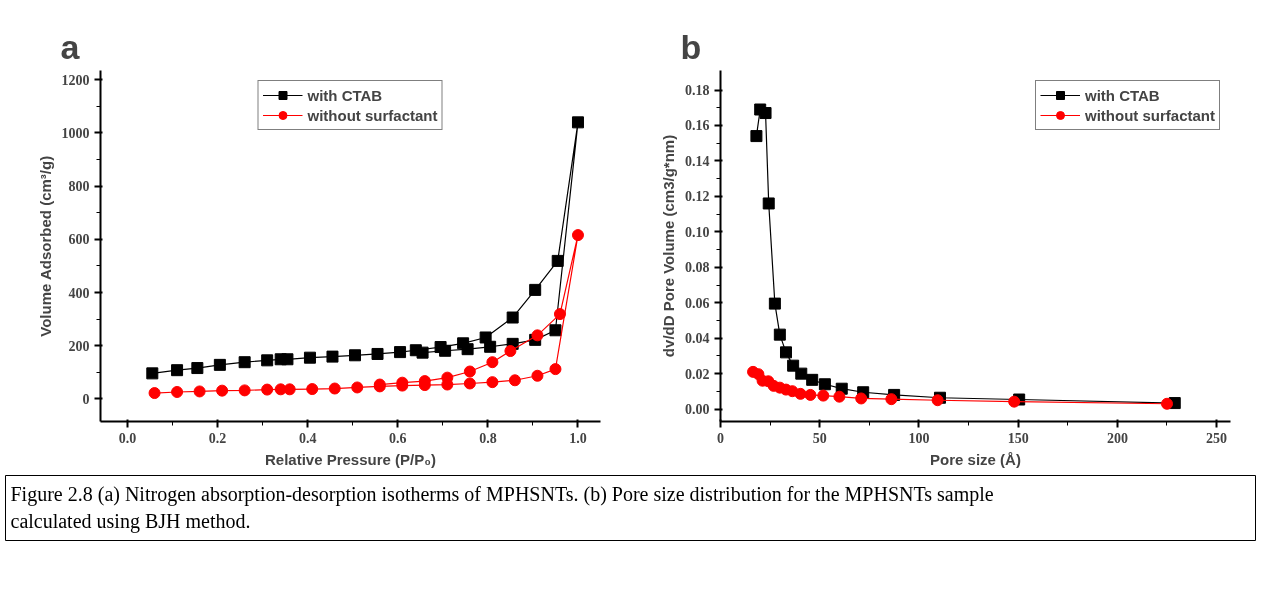 Image resolution: width=1277 pixels, height=610 pixels. What do you see at coordinates (351, 459) in the screenshot?
I see `x-axis-title: Relative Pressure (P/P₀)` at bounding box center [351, 459].